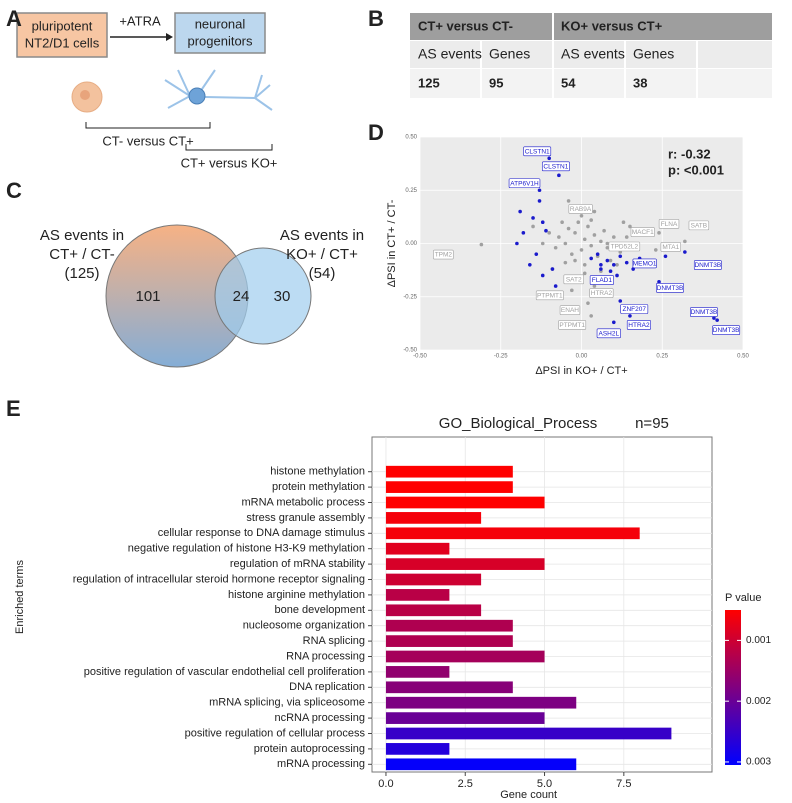 The height and width of the screenshot is (803, 792). I want to click on venn-set-label: AS events in, so click(82, 235).